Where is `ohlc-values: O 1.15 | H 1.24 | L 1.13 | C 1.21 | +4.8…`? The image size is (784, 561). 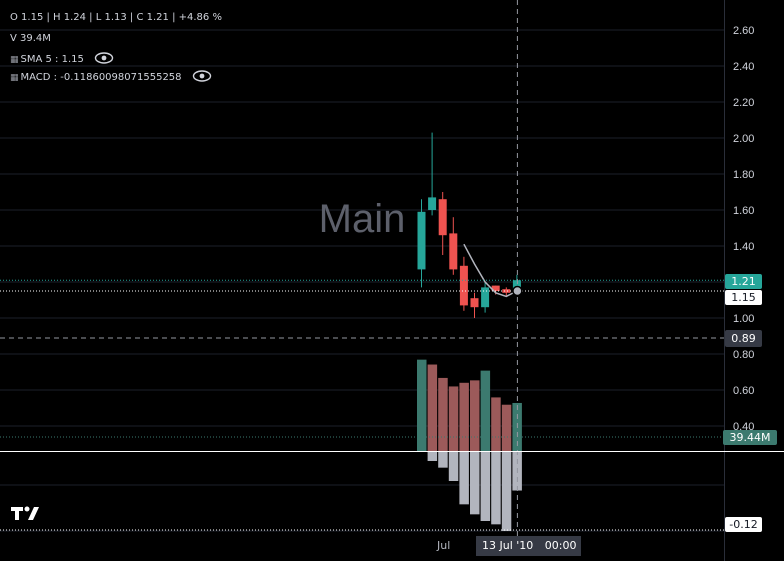
ohlc-values: O 1.15 | H 1.24 | L 1.13 | C 1.21 | +4.8… is located at coordinates (116, 17).